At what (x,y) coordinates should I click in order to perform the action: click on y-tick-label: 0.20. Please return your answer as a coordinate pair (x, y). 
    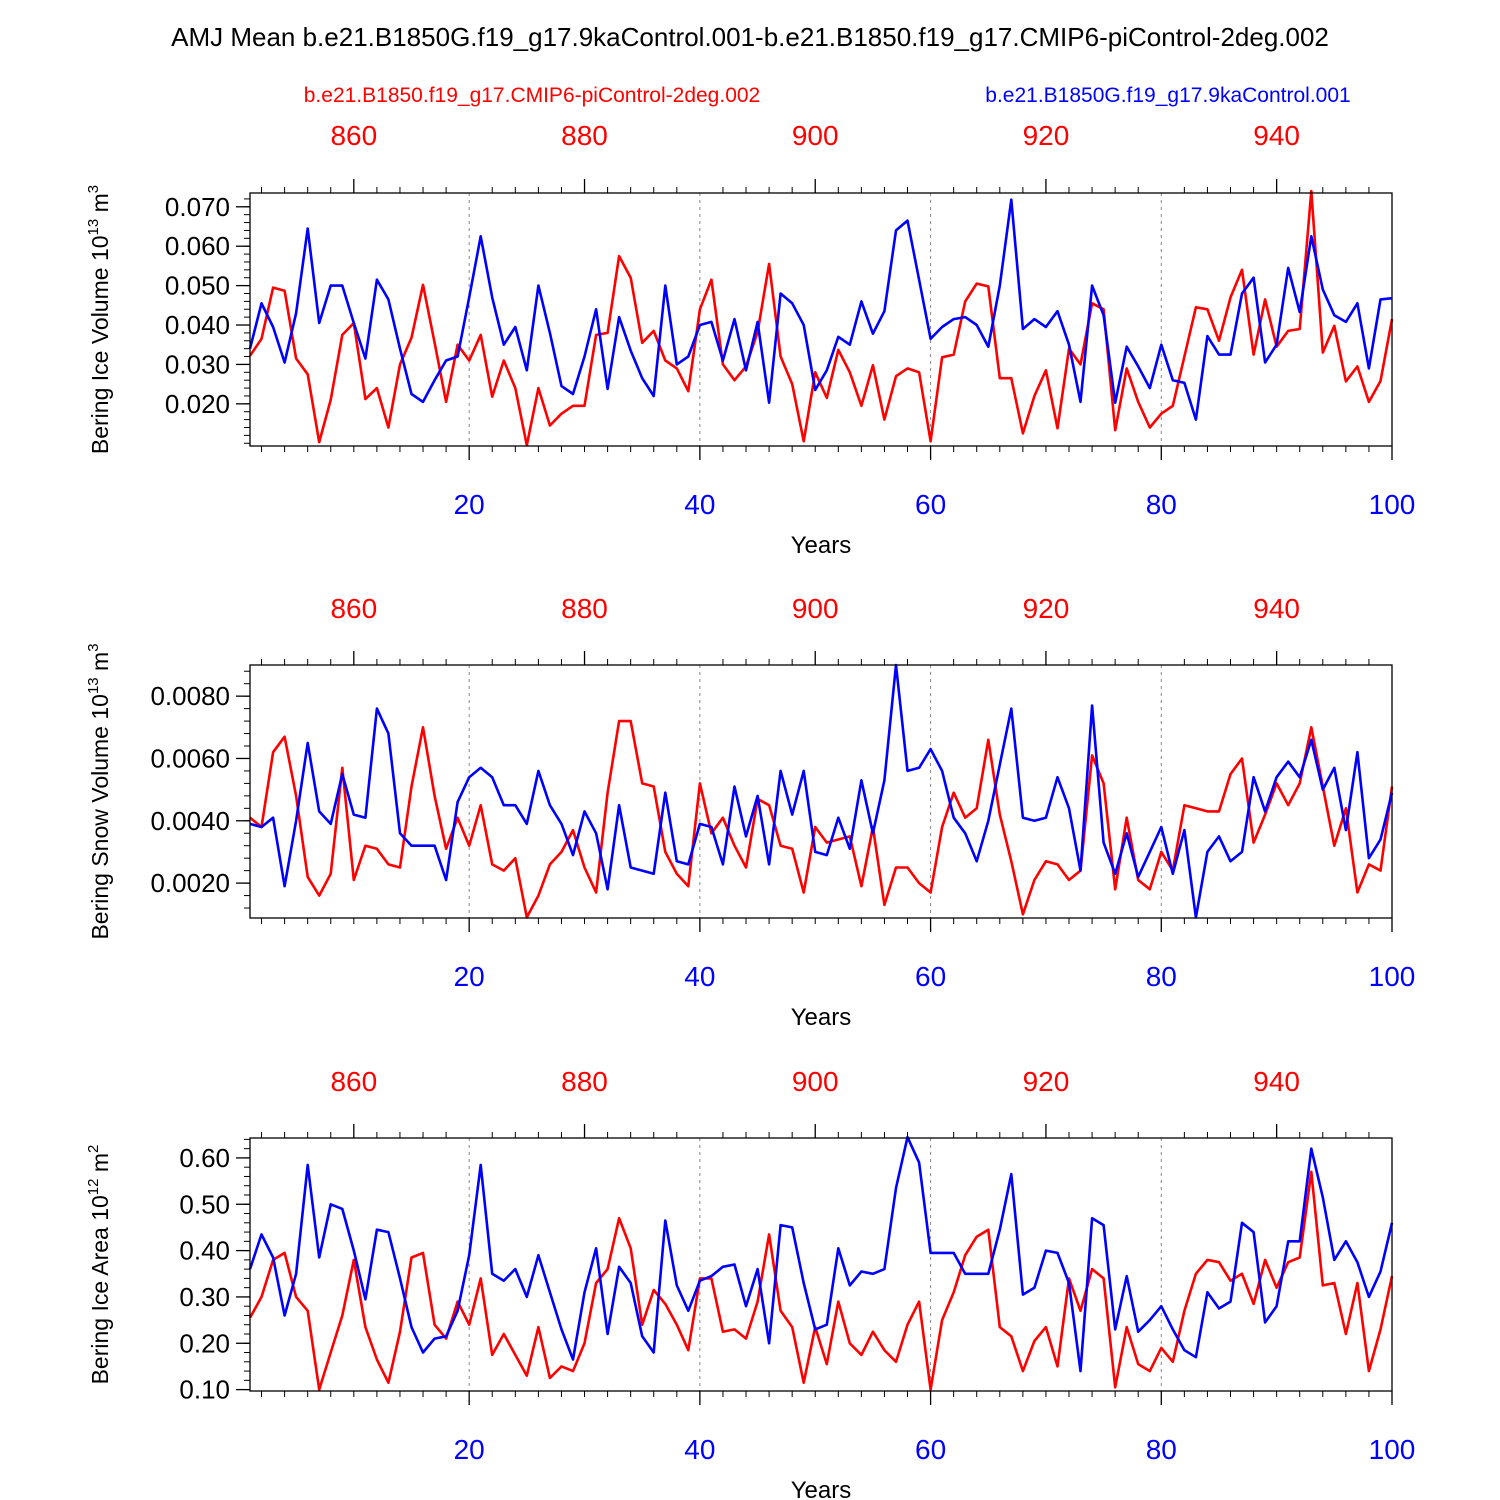
    Looking at the image, I should click on (204, 1343).